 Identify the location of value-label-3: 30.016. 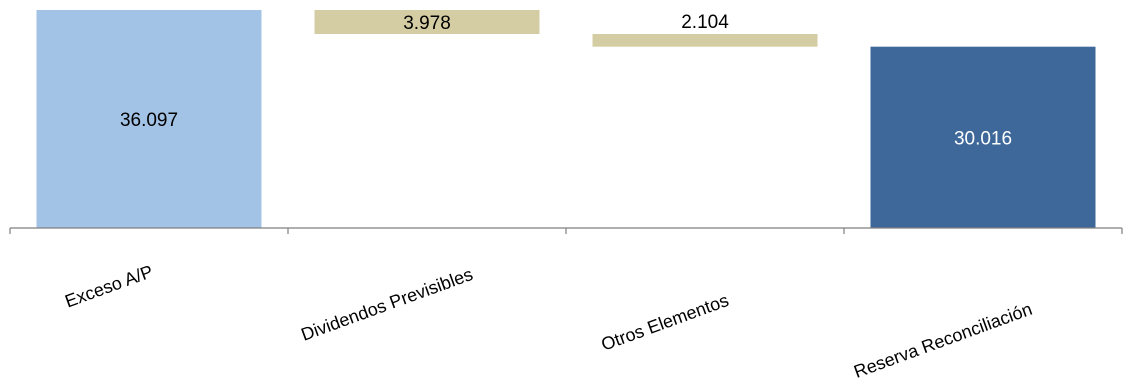
(983, 138).